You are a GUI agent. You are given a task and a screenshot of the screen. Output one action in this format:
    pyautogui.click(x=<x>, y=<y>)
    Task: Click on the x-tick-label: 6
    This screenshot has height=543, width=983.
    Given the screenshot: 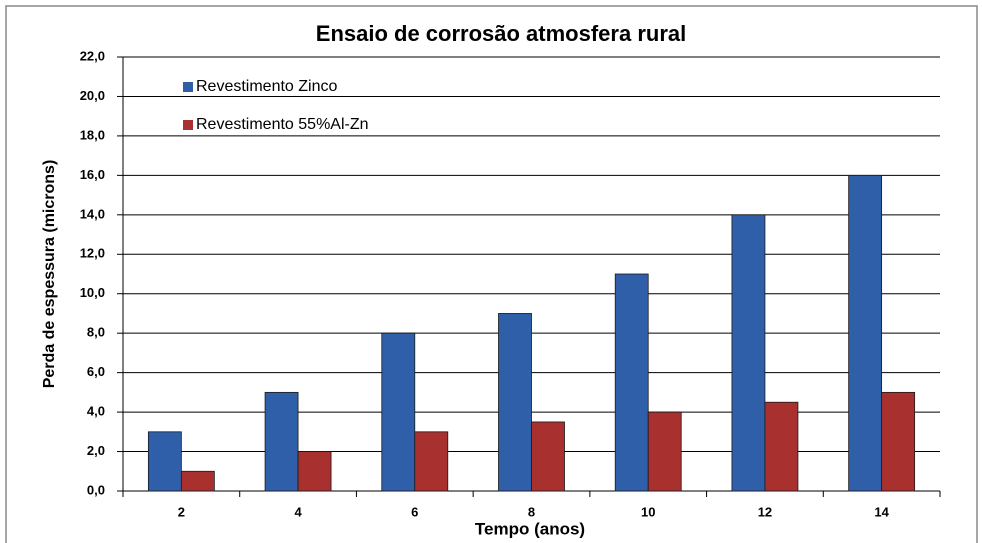 What is the action you would take?
    pyautogui.click(x=414, y=511)
    